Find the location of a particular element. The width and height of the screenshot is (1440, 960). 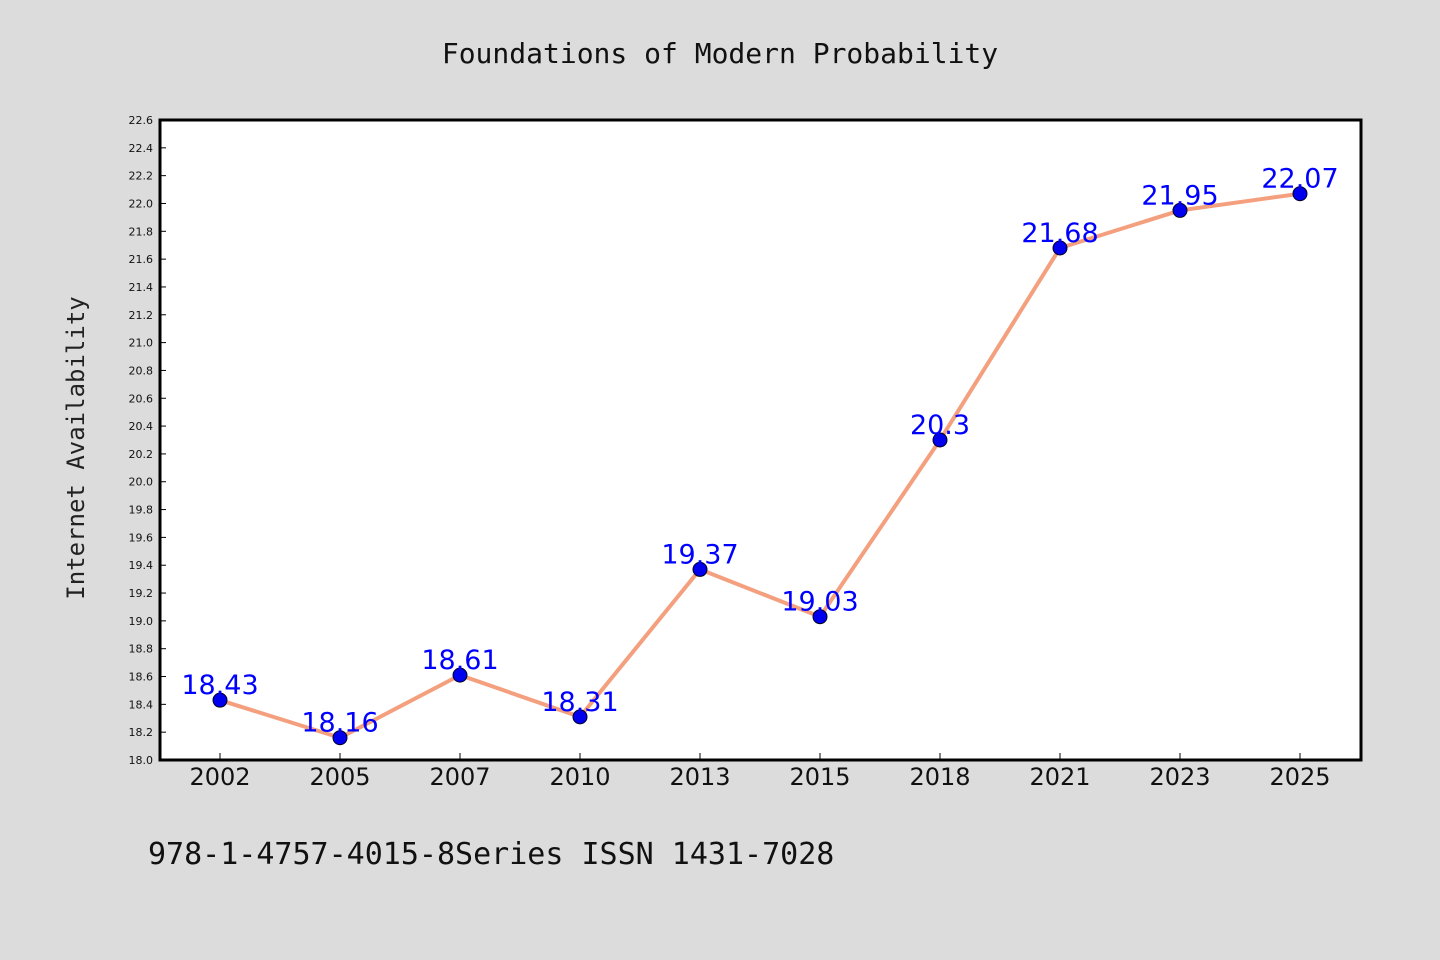

y-tick-label: 19.6 is located at coordinates (141, 537).